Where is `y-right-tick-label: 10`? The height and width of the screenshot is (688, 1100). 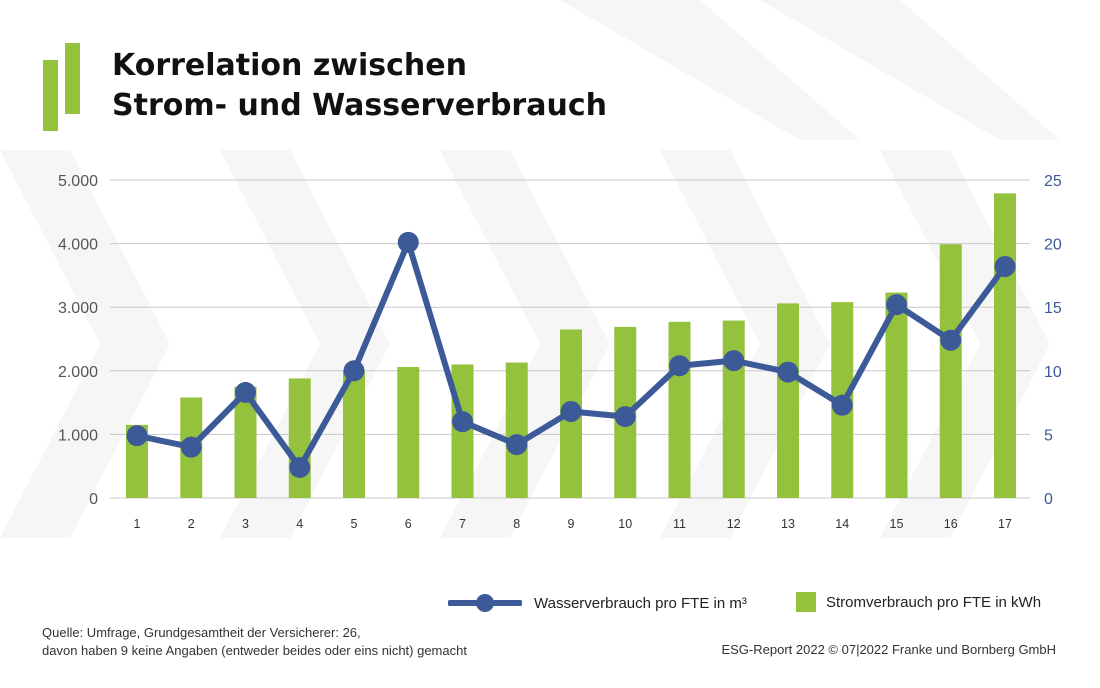 y-right-tick-label: 10 is located at coordinates (1053, 372).